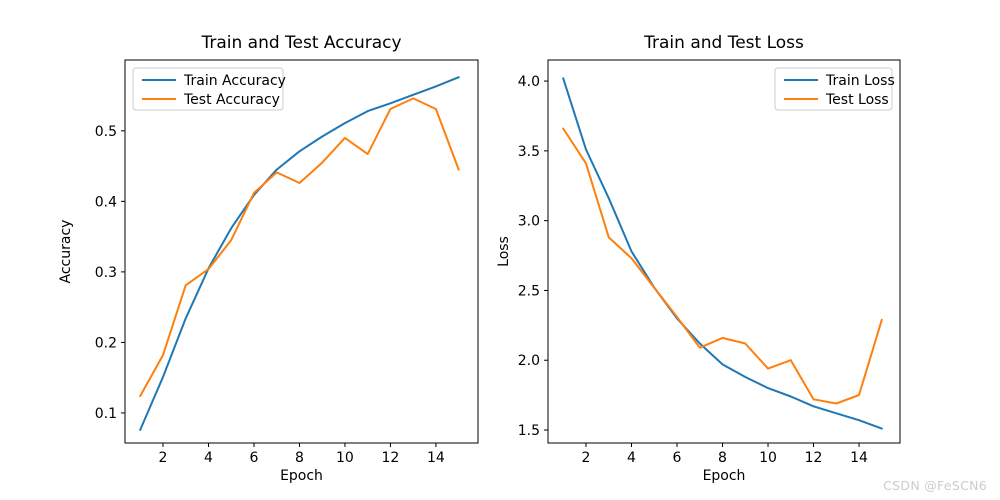 The width and height of the screenshot is (1000, 500). What do you see at coordinates (106, 132) in the screenshot?
I see `y-tick-label: 0.5` at bounding box center [106, 132].